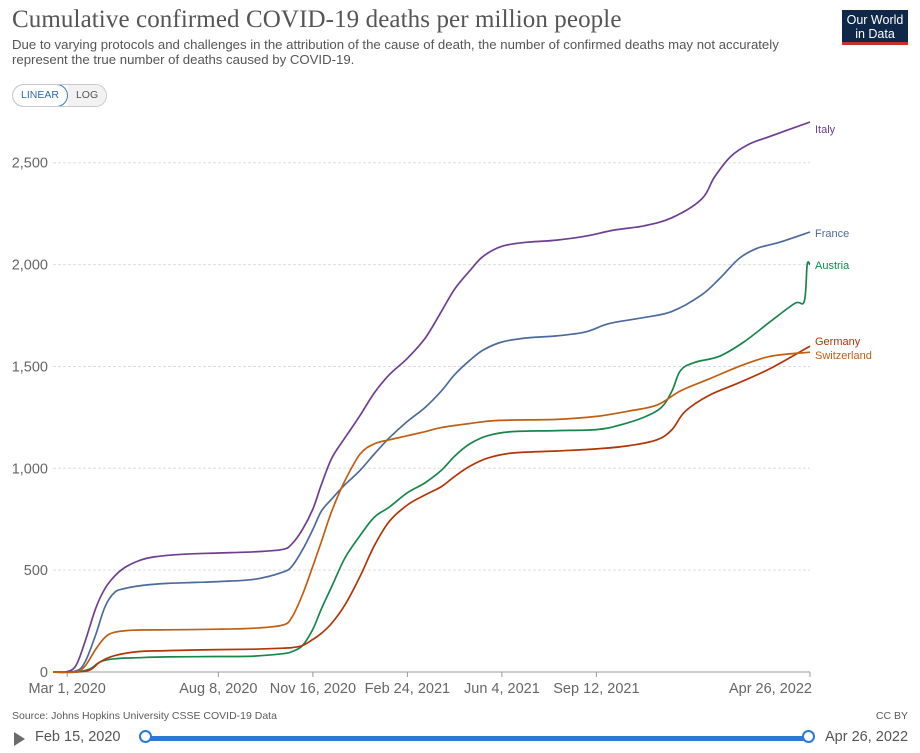  I want to click on switzerland-label: Switzerland, so click(843, 356).